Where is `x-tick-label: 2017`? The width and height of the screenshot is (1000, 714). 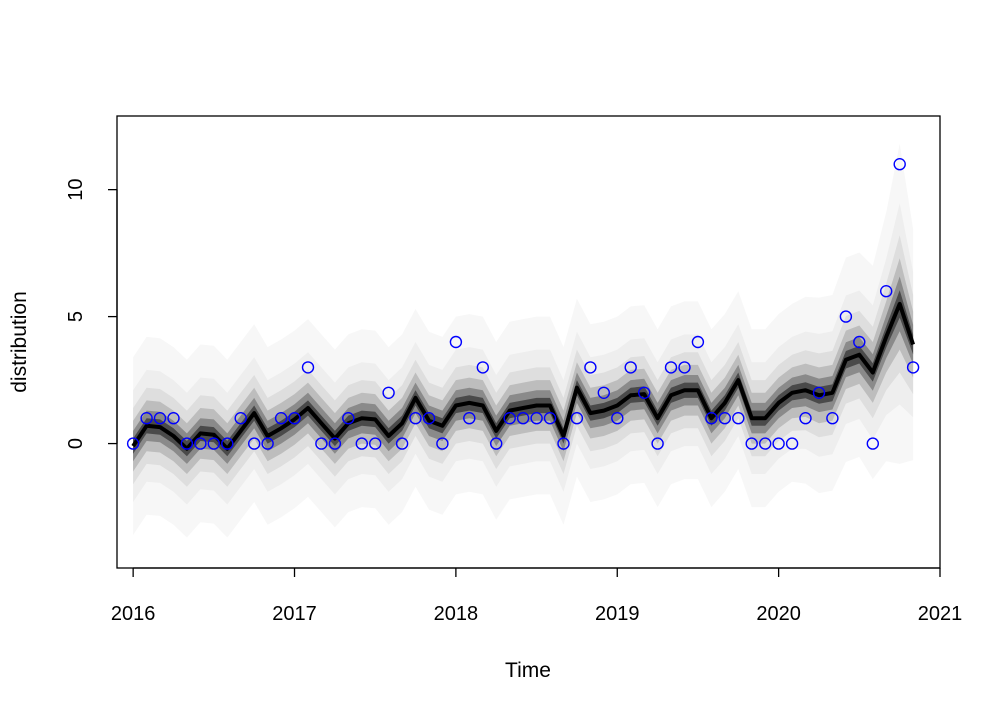
x-tick-label: 2017 is located at coordinates (294, 614).